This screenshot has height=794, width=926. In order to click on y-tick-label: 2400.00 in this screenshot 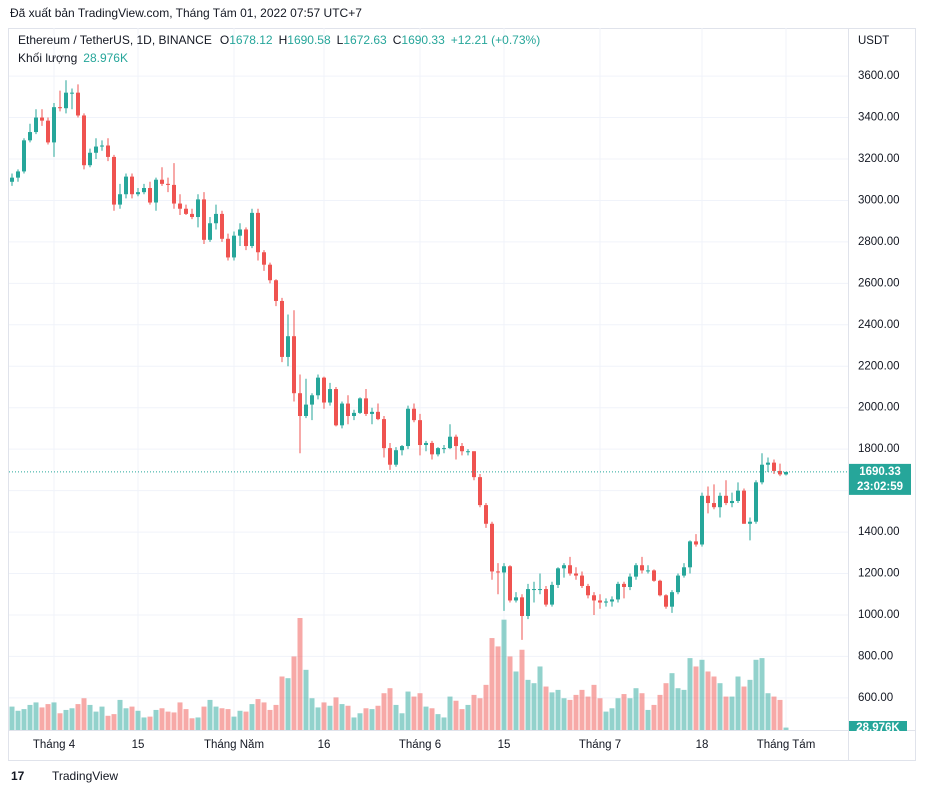, I will do `click(879, 325)`.